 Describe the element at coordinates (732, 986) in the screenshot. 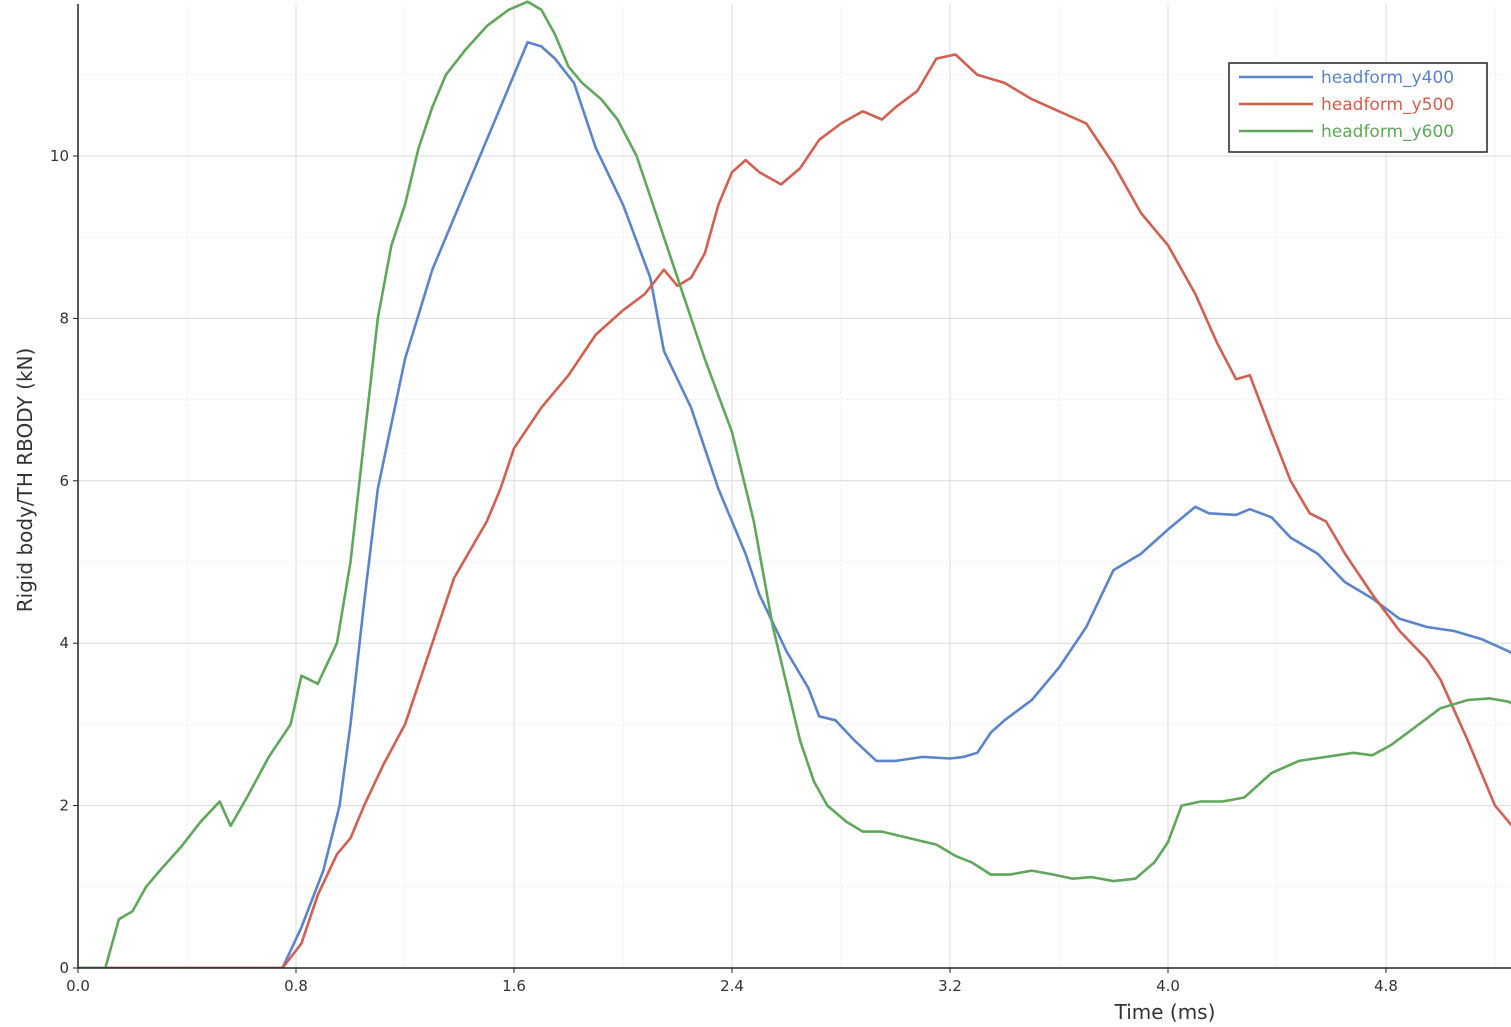

I see `x-tick-label: 2.4` at that location.